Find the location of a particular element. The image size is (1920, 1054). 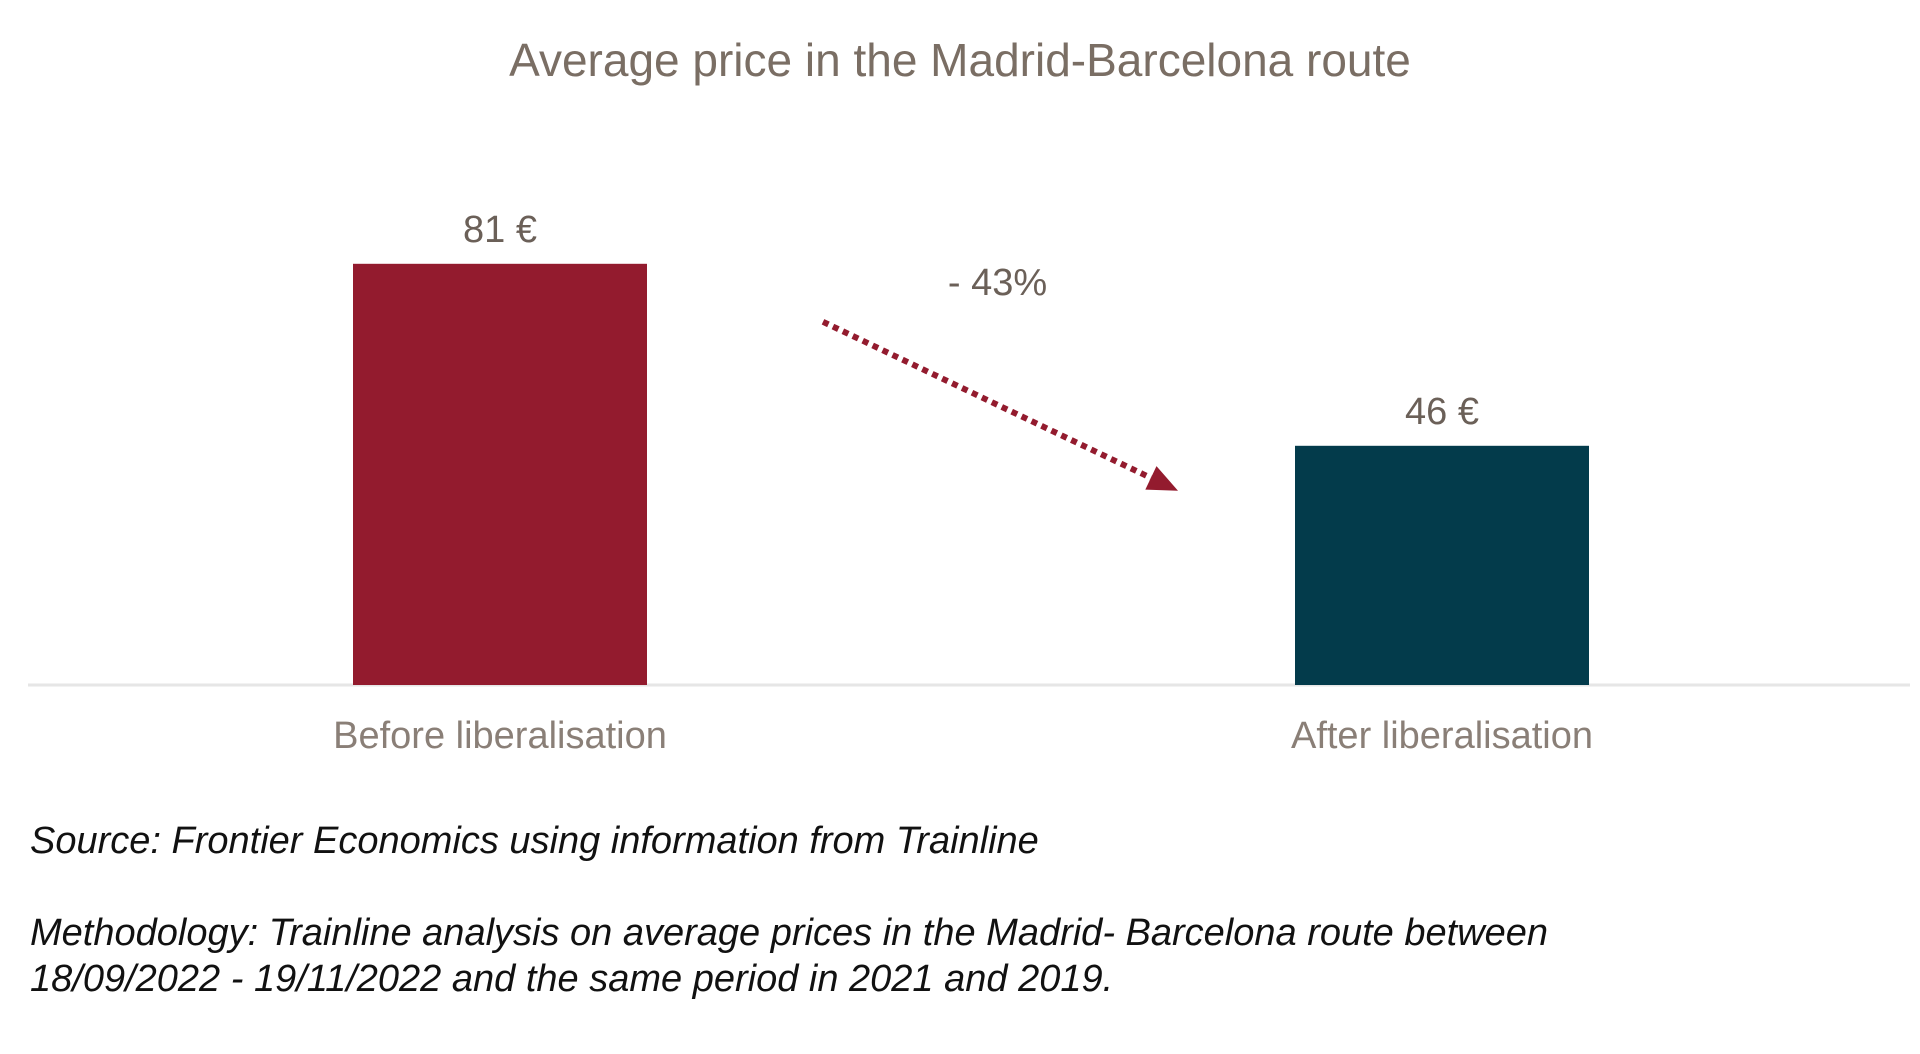

data-label-1: 81 € is located at coordinates (500, 230).